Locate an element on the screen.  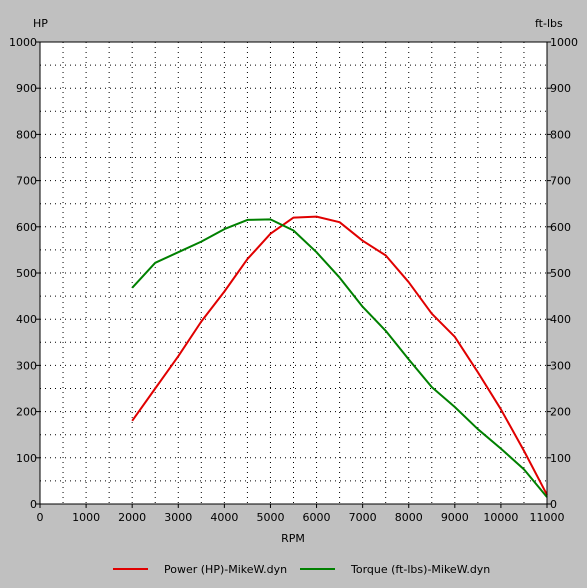
y-axis-left: 0 100 200 300 400 500 600 700 800 900 1000 is located at coordinates (24, 273).